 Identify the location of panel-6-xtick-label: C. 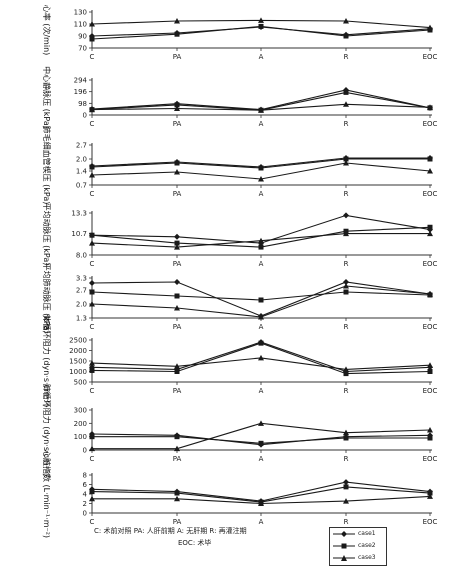
(92, 391).